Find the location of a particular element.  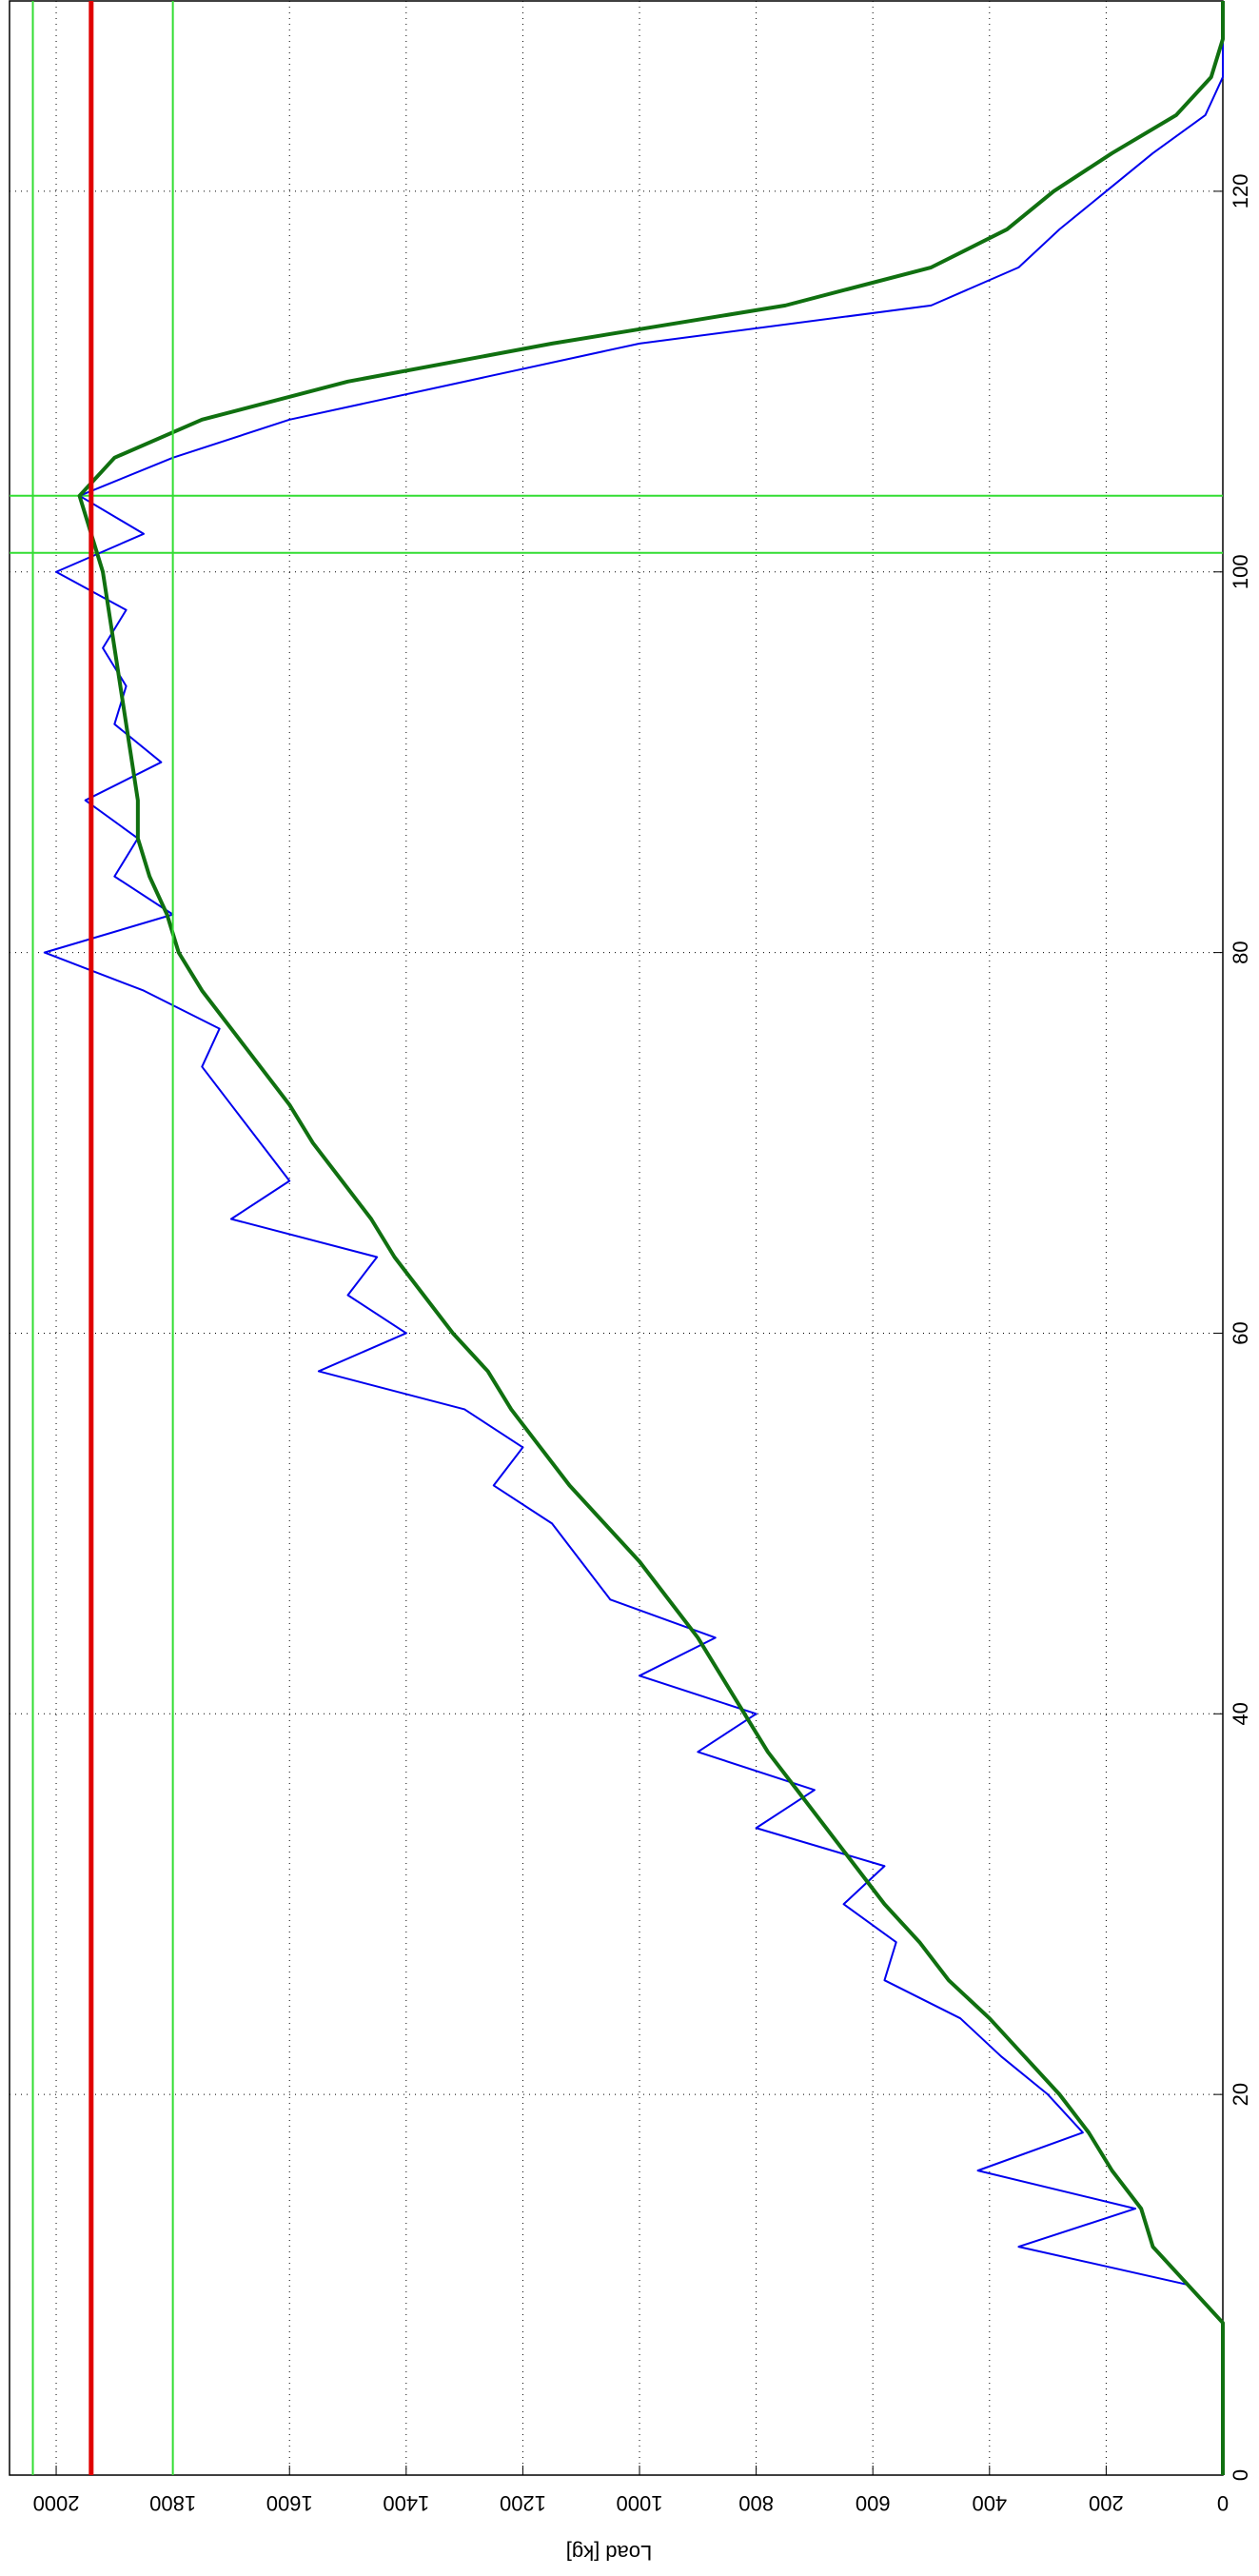

x-tick-label: 20 is located at coordinates (1240, 2094).